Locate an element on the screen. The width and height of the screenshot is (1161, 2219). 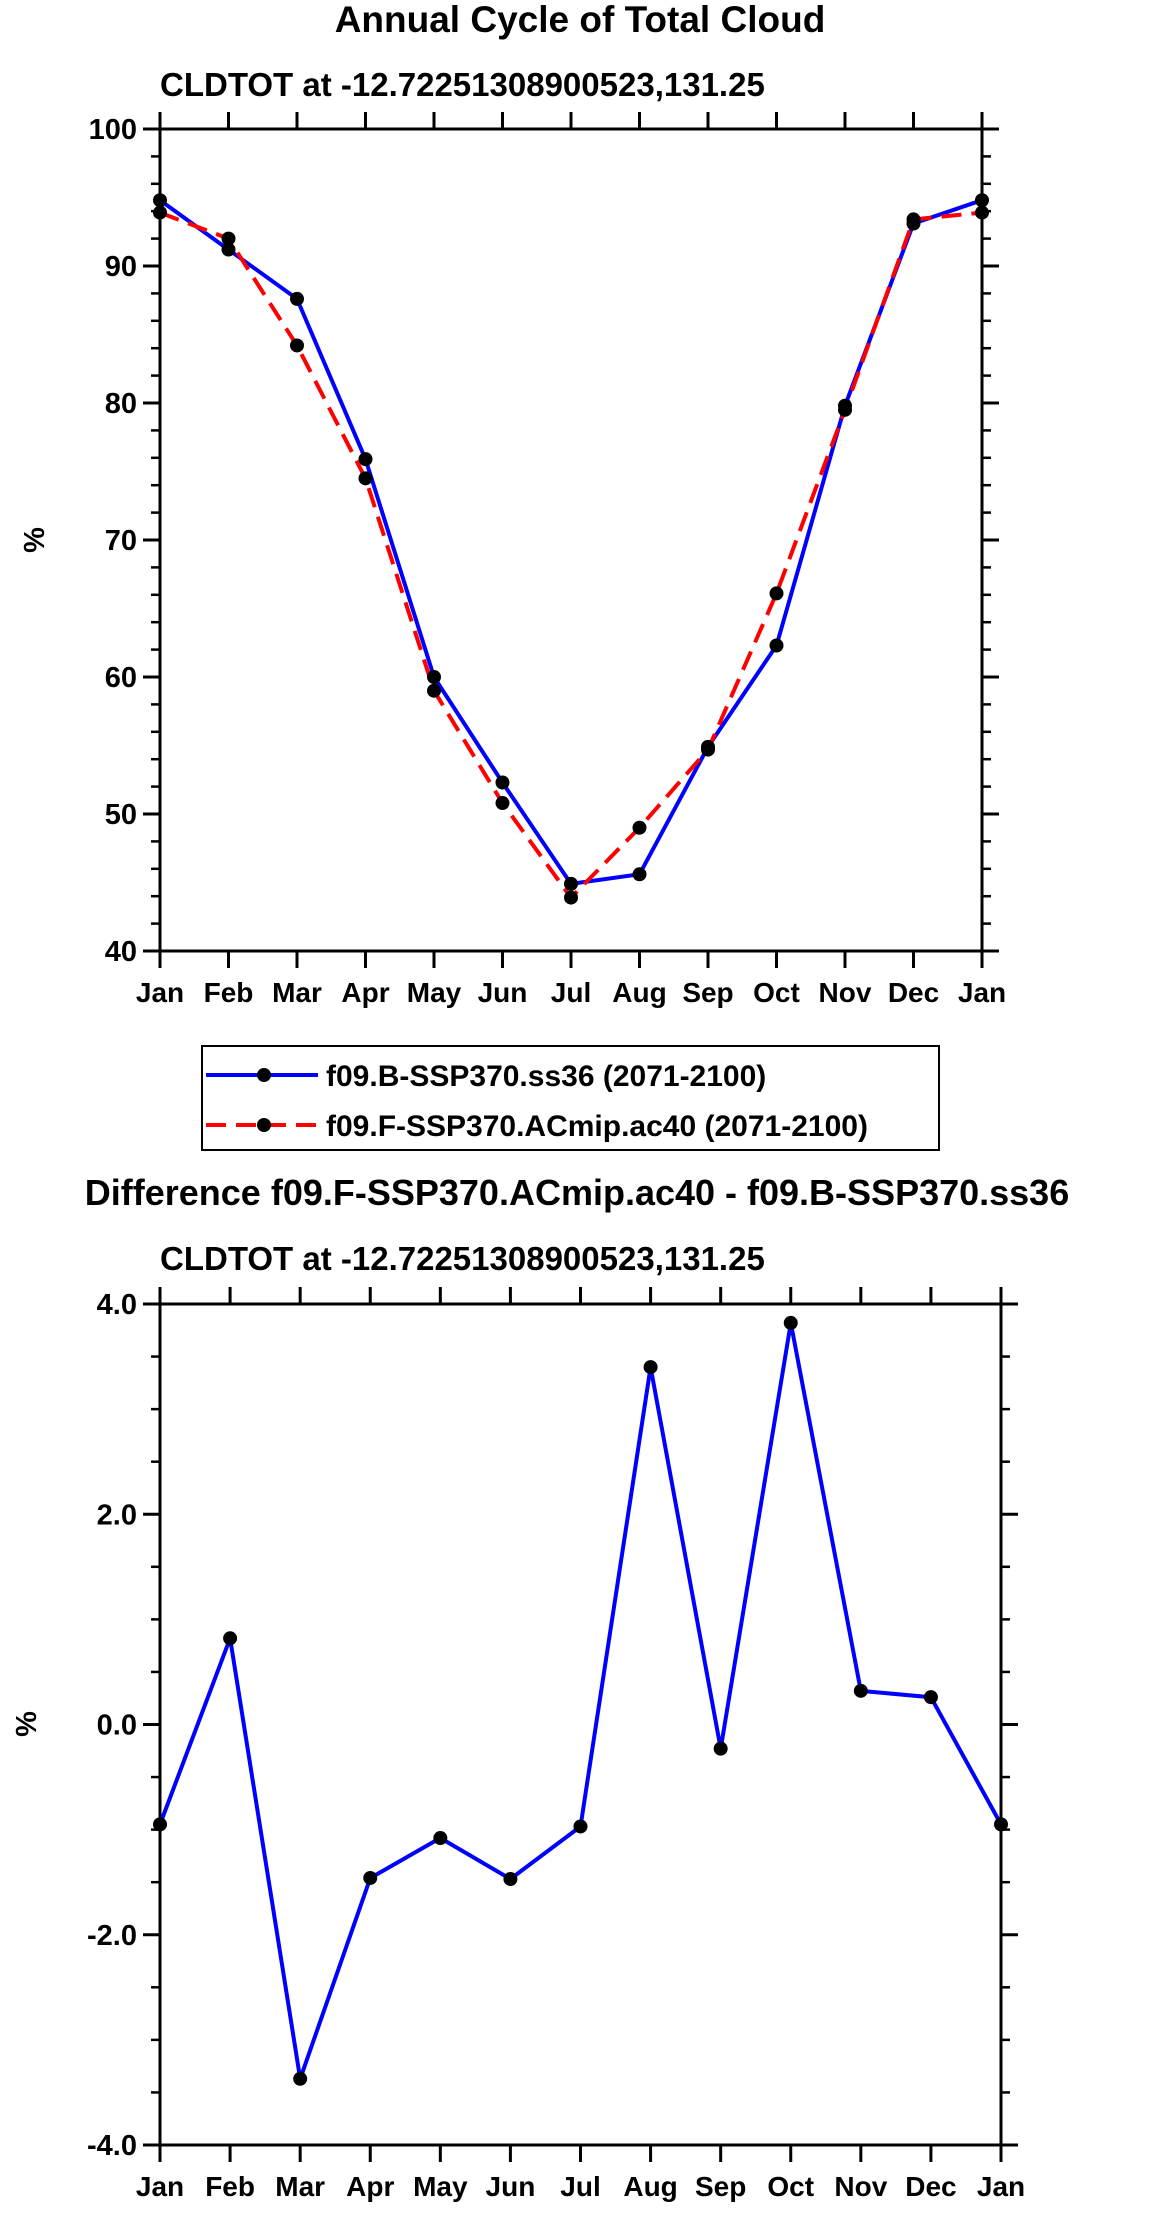
chart1-ylabel: % is located at coordinates (35, 540).